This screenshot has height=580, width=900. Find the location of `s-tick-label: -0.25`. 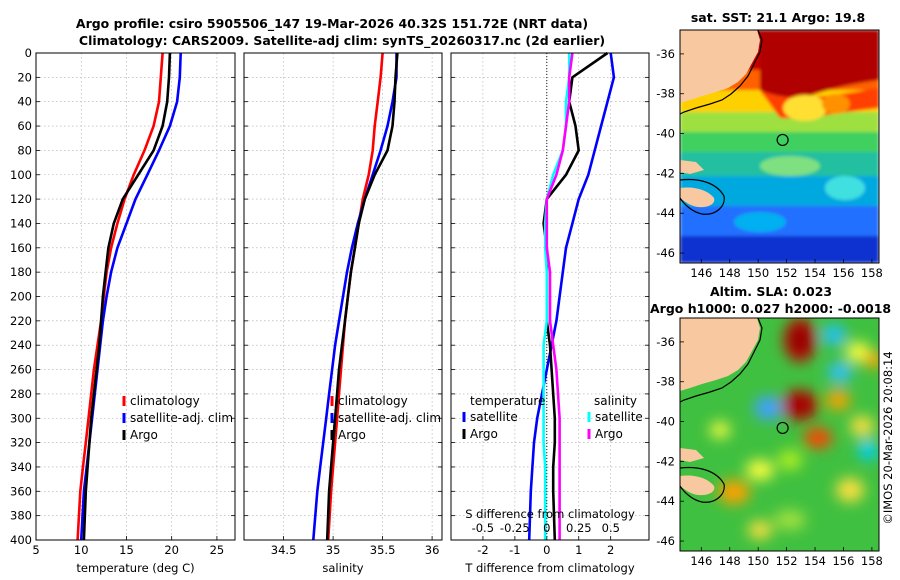

s-tick-label: -0.25 is located at coordinates (515, 528).